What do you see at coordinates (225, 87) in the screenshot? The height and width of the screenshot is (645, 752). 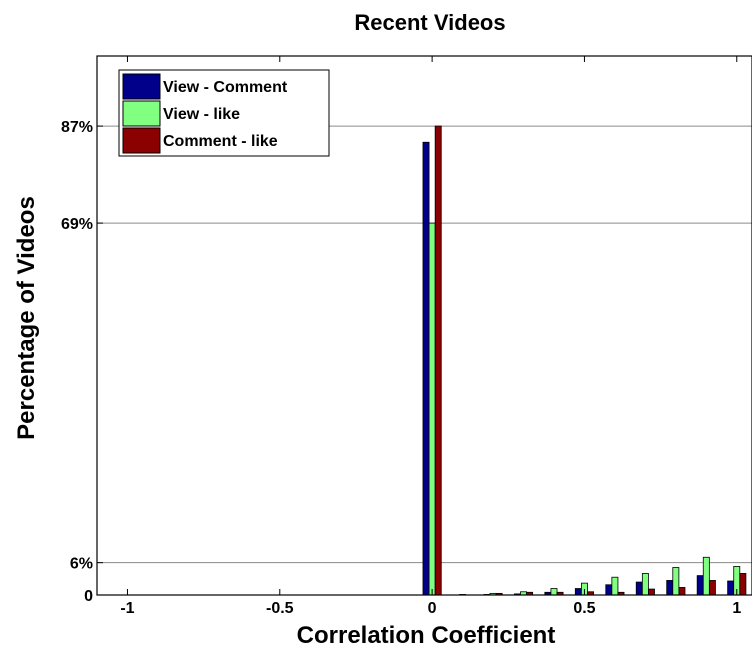 I see `legend-label: View - Comment` at bounding box center [225, 87].